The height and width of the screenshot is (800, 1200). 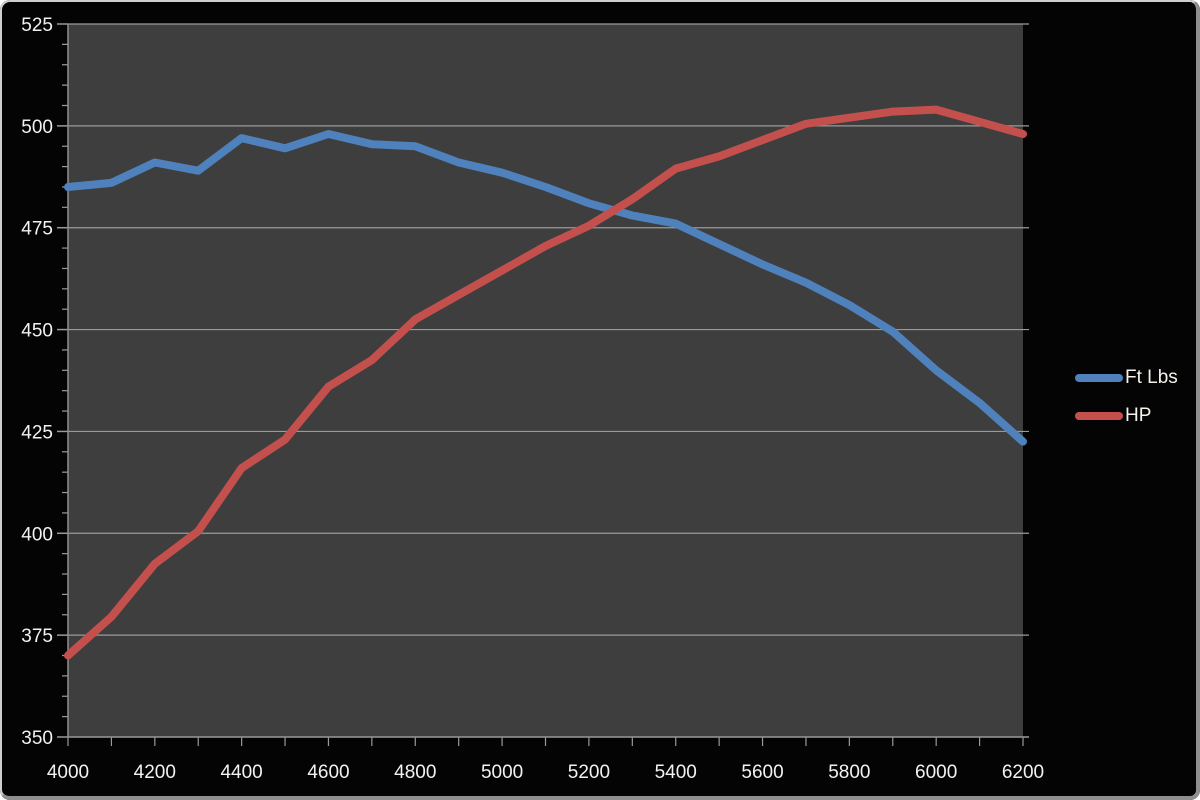 I want to click on x-tick-label: 4400, so click(x=241, y=772).